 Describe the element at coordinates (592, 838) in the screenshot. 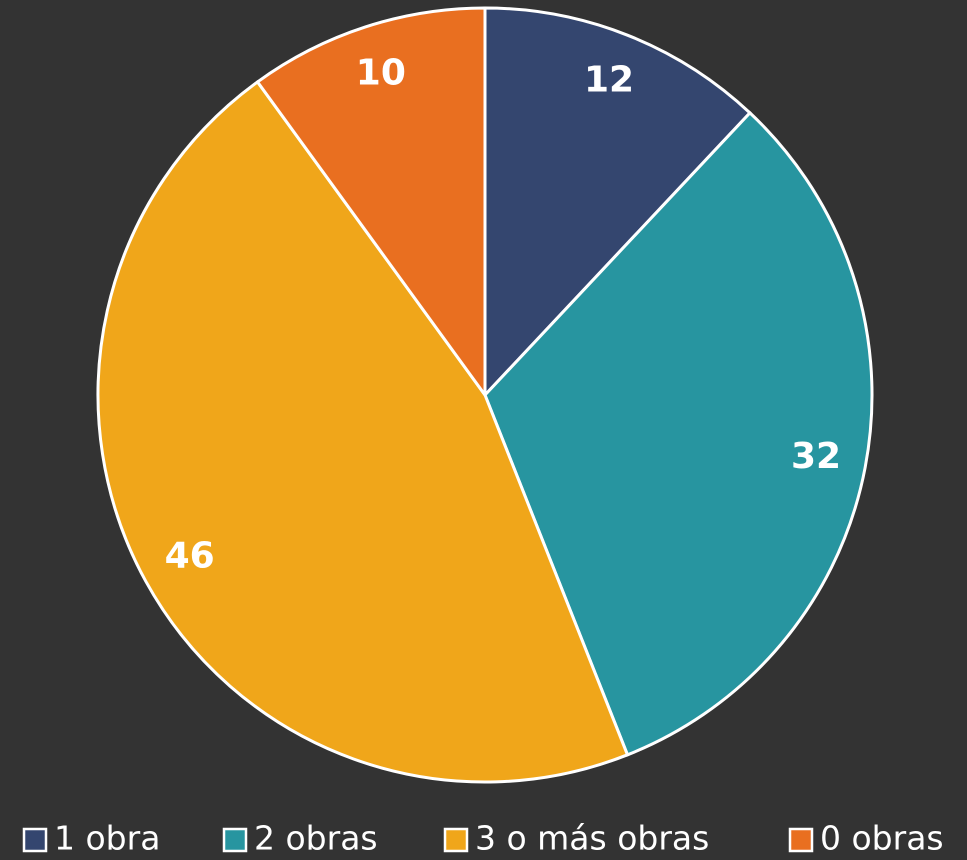

I see `legend-label: 3 o más obras` at that location.